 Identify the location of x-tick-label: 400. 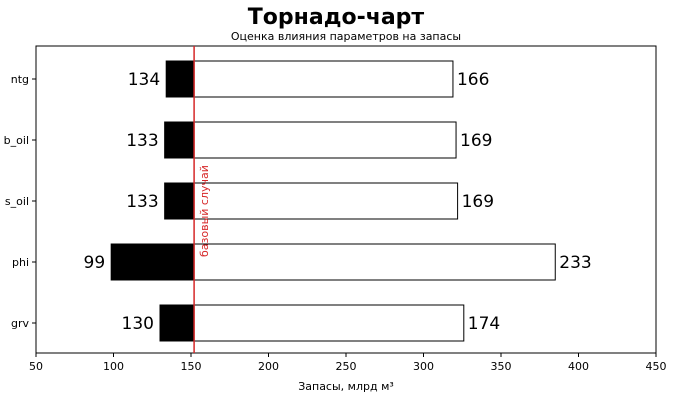
(578, 366).